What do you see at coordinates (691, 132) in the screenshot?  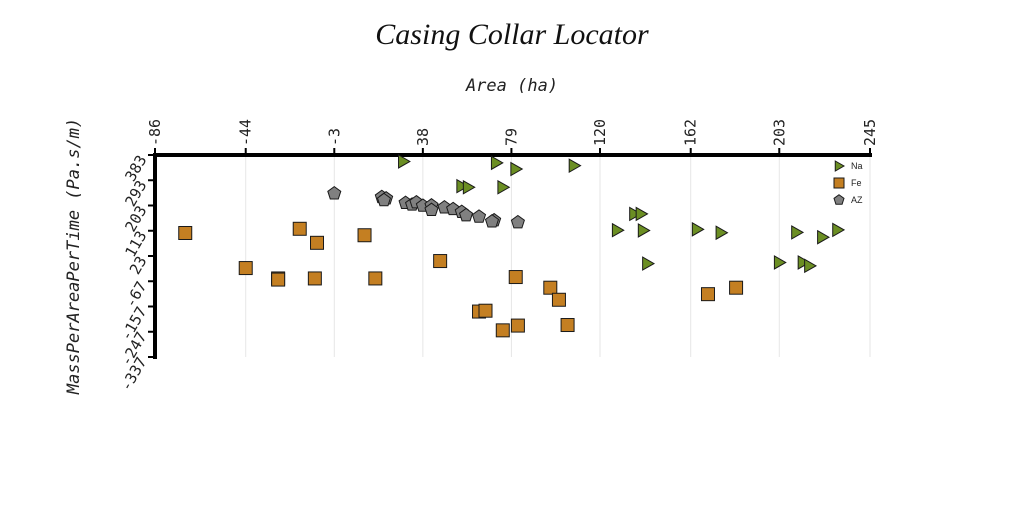 I see `x-tick-label: 162` at bounding box center [691, 132].